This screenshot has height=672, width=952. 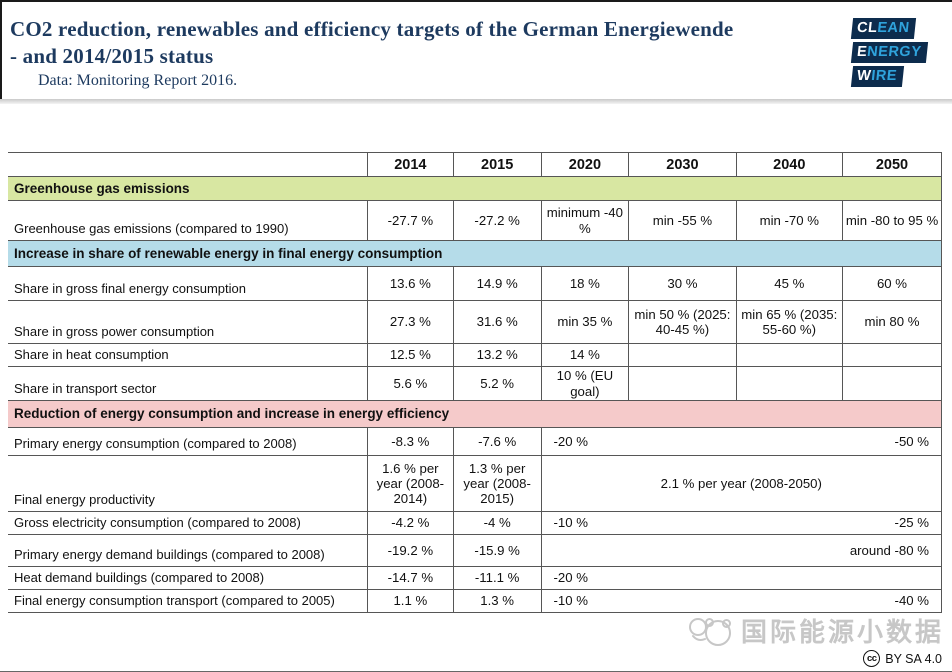 What do you see at coordinates (188, 383) in the screenshot?
I see `row-label: Share in transport sector` at bounding box center [188, 383].